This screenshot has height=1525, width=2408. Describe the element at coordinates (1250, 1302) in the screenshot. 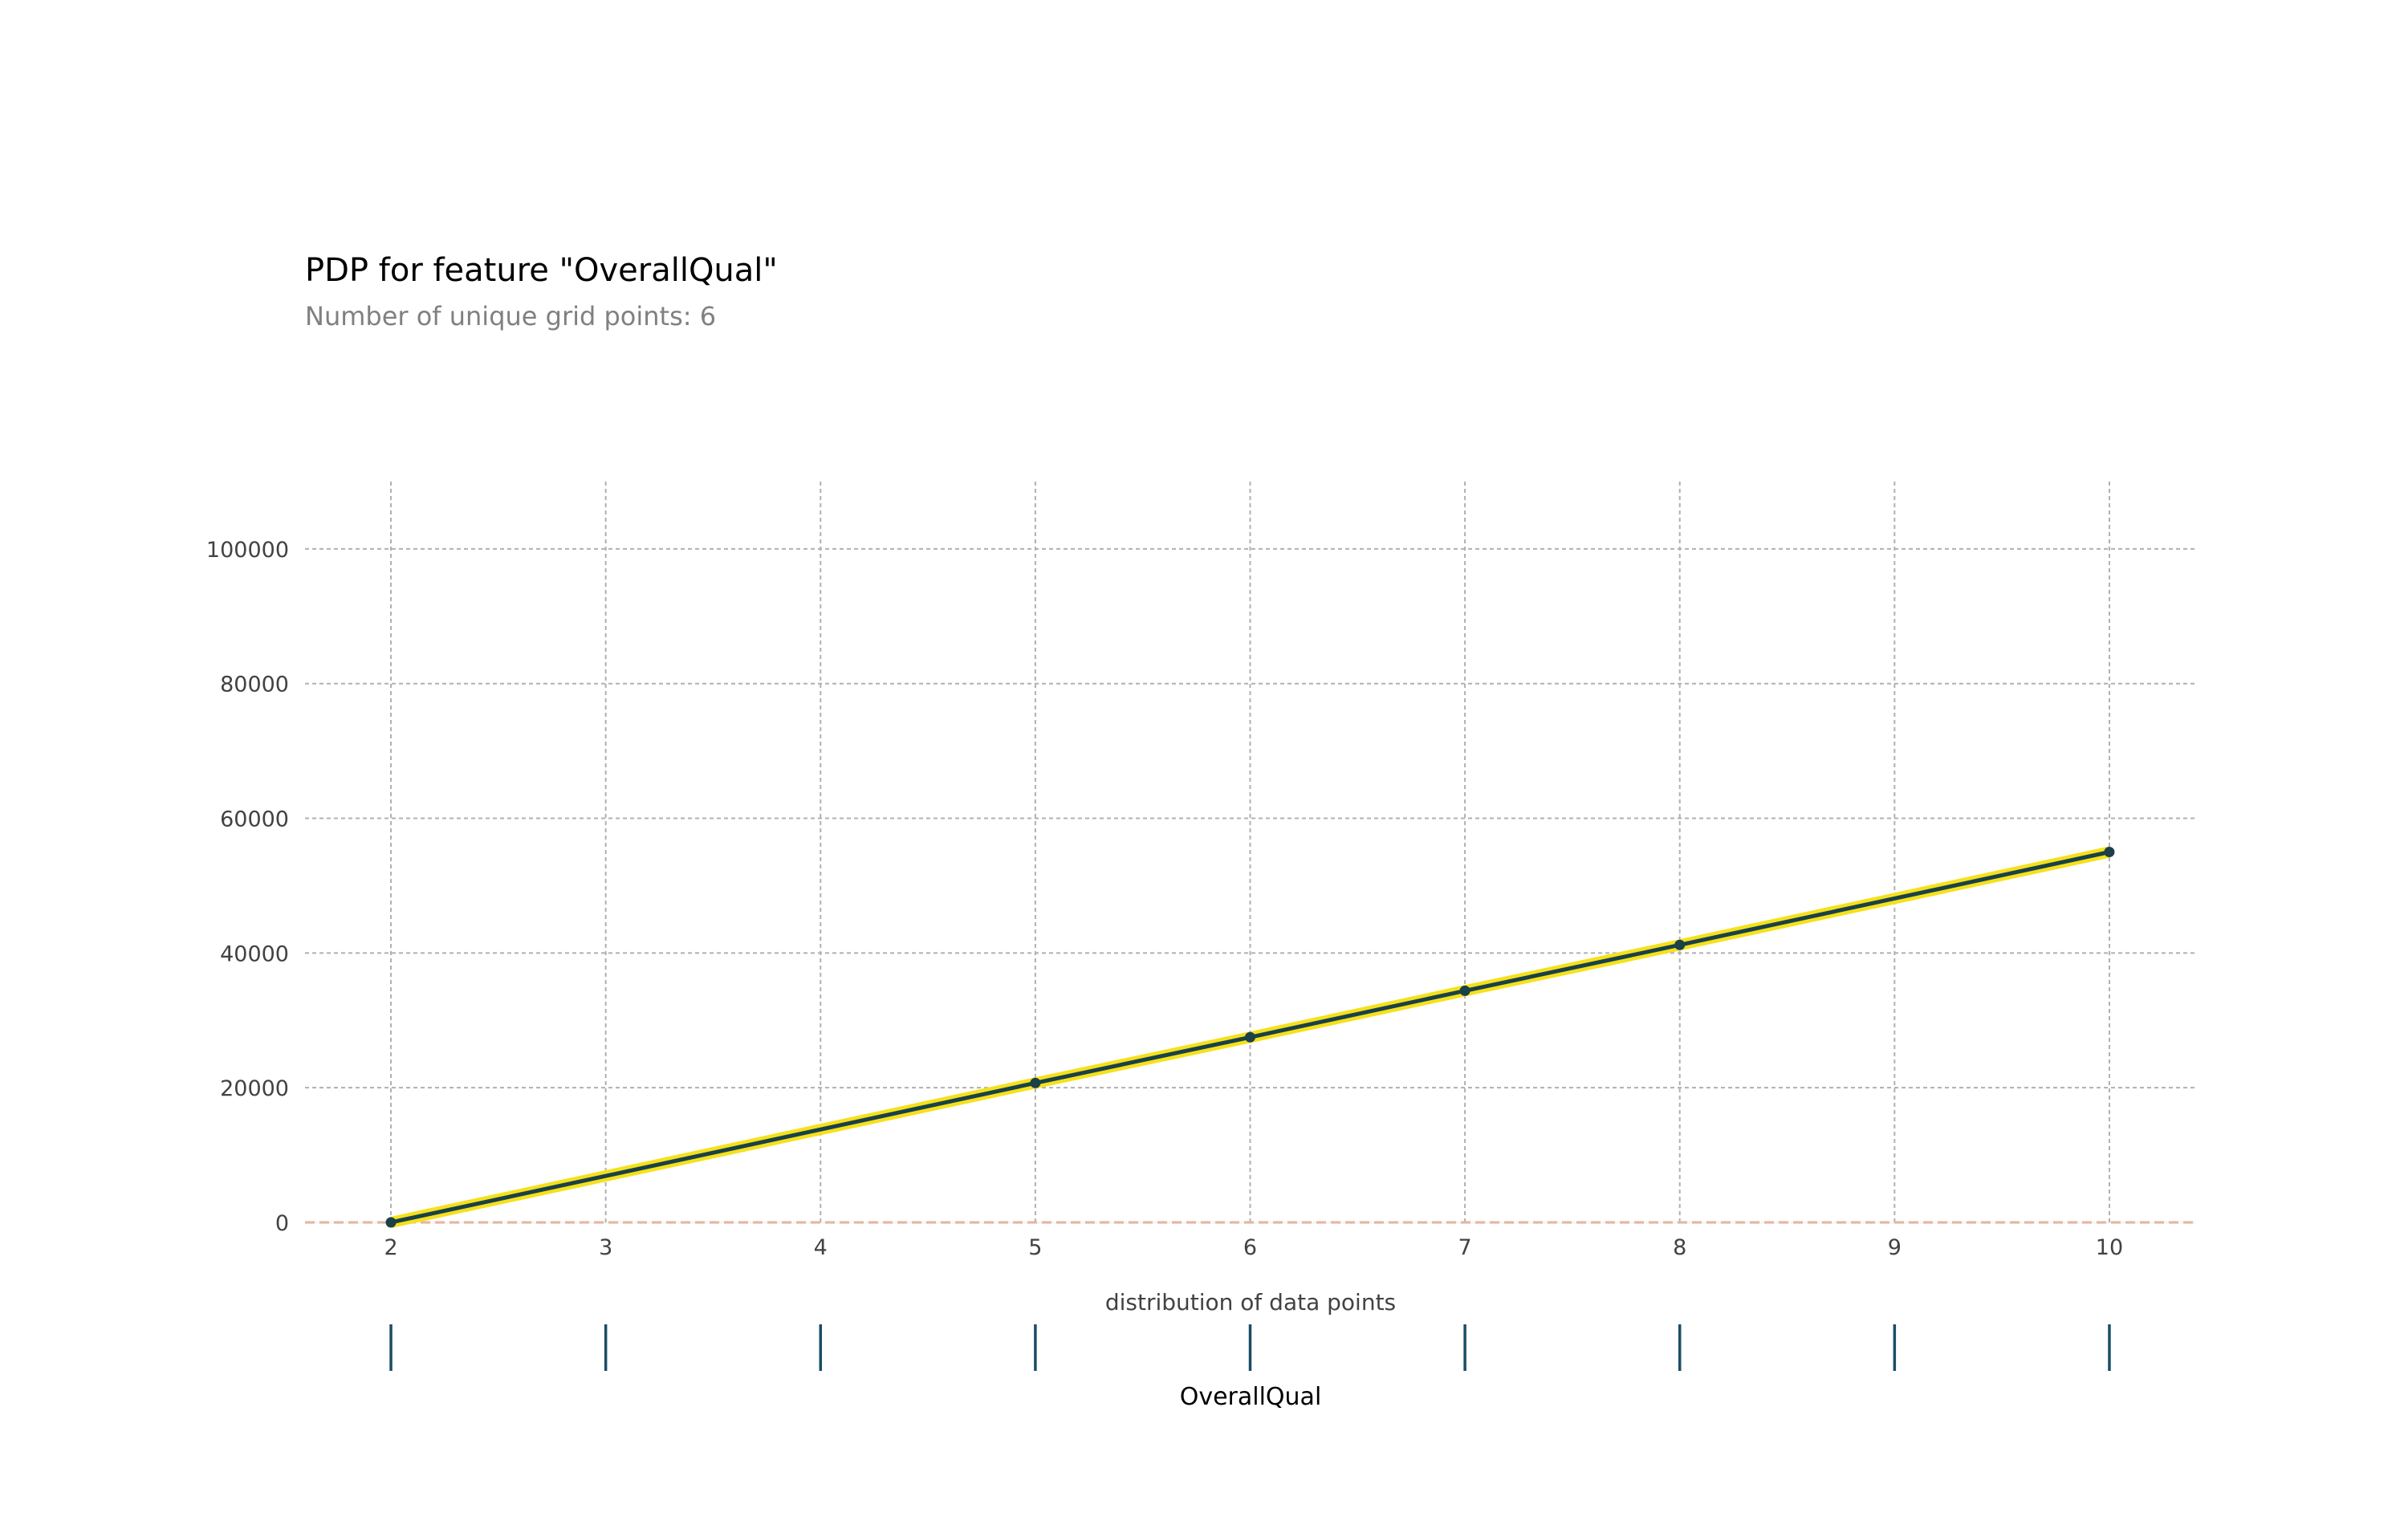

I see `distribution-label: distribution of data points` at that location.